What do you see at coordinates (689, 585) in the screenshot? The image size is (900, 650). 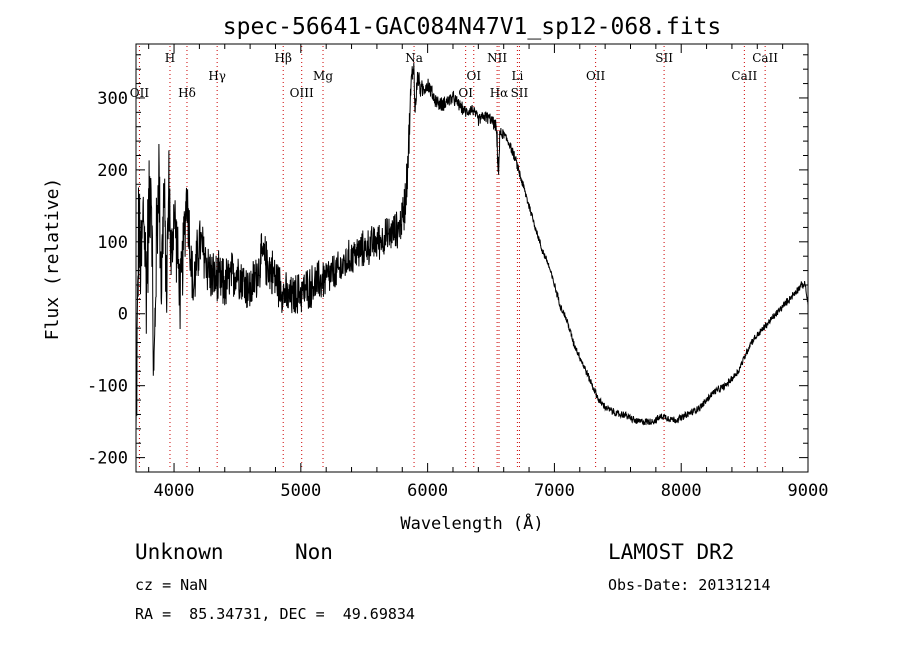 I see `observation-date: Obs-Date: 20131214` at bounding box center [689, 585].